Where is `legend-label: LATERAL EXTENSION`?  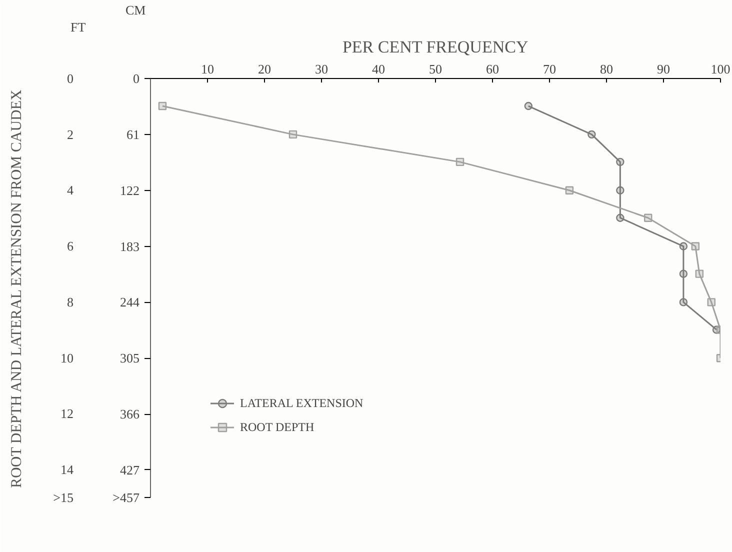
legend-label: LATERAL EXTENSION is located at coordinates (302, 403).